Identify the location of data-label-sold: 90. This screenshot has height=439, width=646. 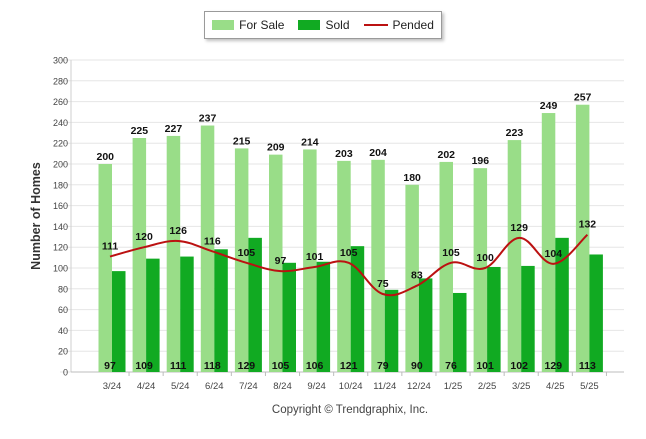
(417, 366).